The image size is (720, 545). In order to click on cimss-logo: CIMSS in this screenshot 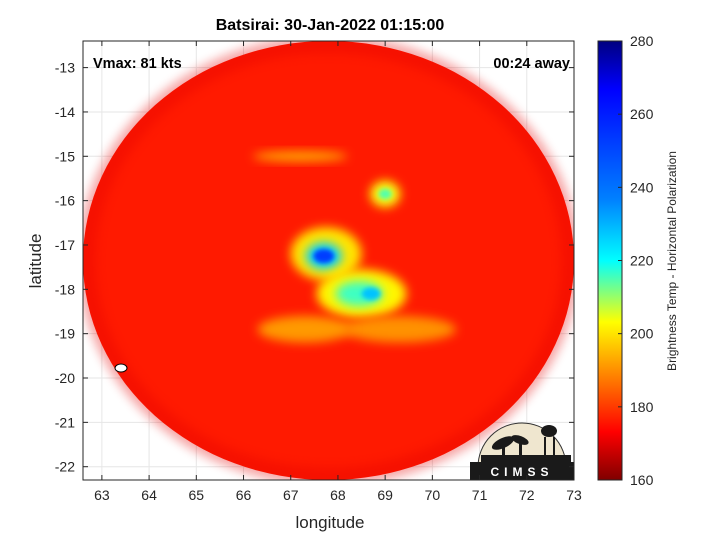, I will do `click(522, 451)`.